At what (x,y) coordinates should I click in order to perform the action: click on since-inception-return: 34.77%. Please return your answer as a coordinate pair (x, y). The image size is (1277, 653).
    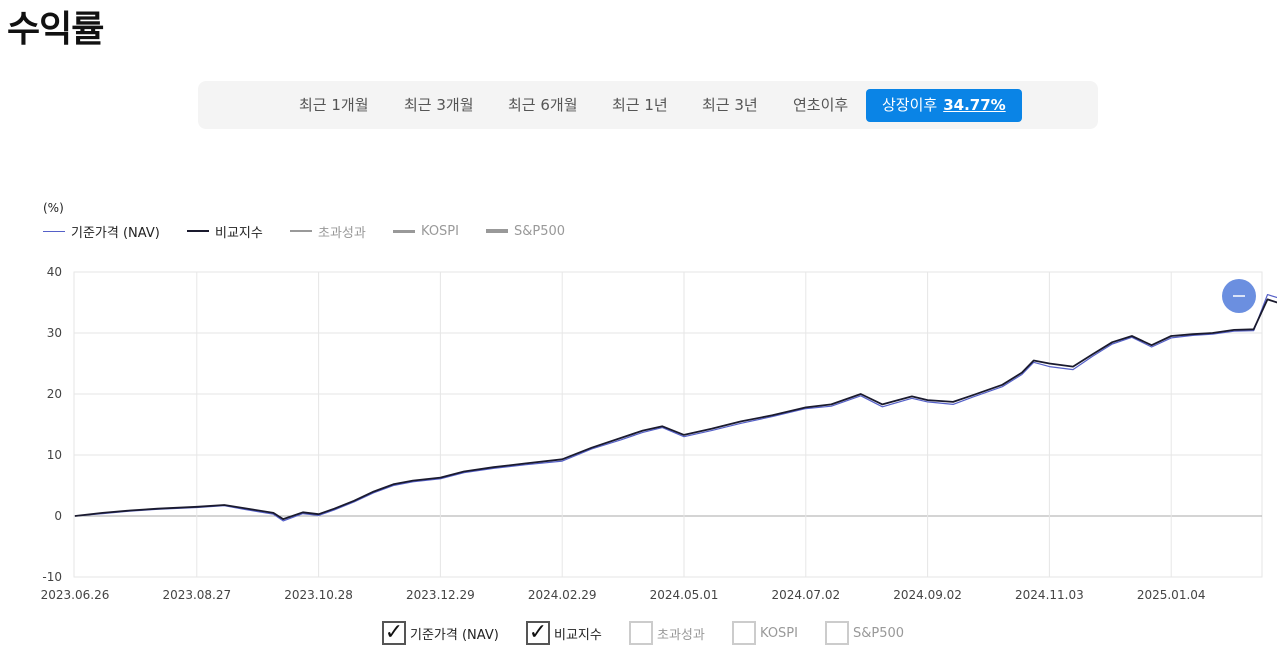
    Looking at the image, I should click on (974, 105).